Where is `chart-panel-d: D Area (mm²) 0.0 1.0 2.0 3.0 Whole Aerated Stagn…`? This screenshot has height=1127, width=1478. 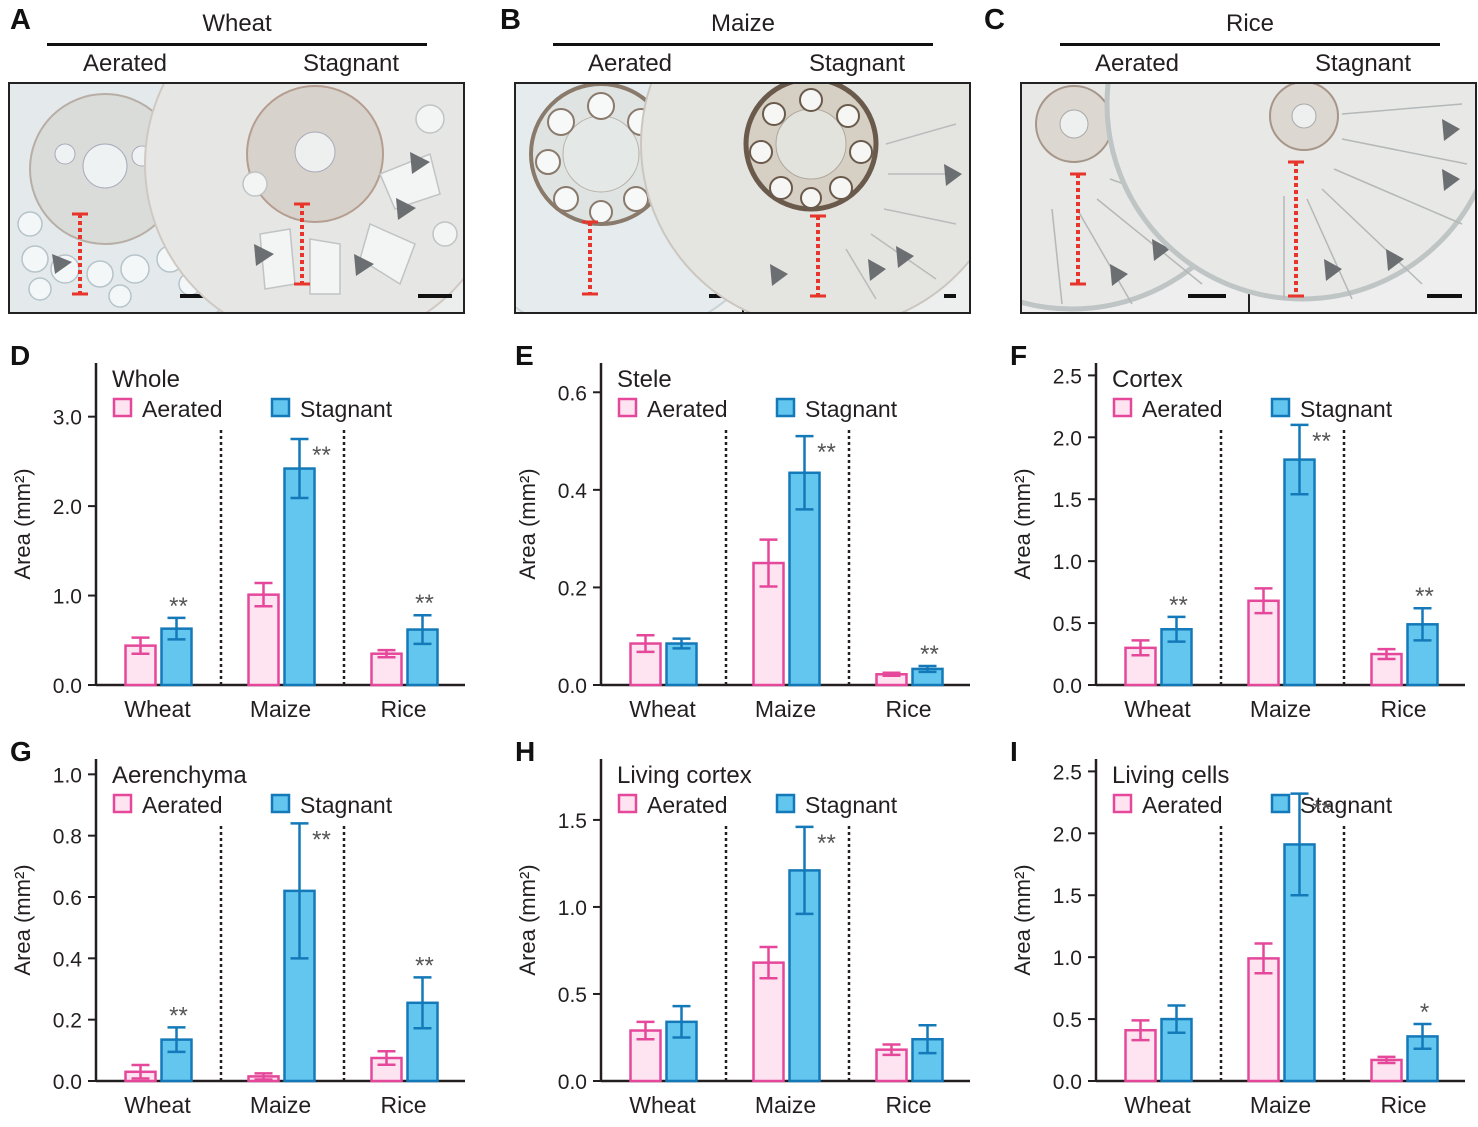 chart-panel-d: D Area (mm²) 0.0 1.0 2.0 3.0 Whole Aerated Stagn… is located at coordinates (245, 530).